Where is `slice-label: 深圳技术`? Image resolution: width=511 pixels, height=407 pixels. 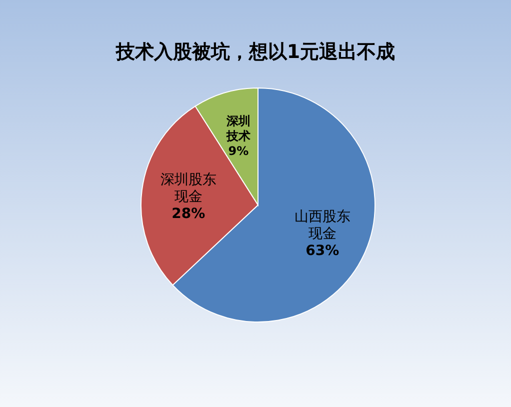
slice-label: 深圳技术 is located at coordinates (237, 128).